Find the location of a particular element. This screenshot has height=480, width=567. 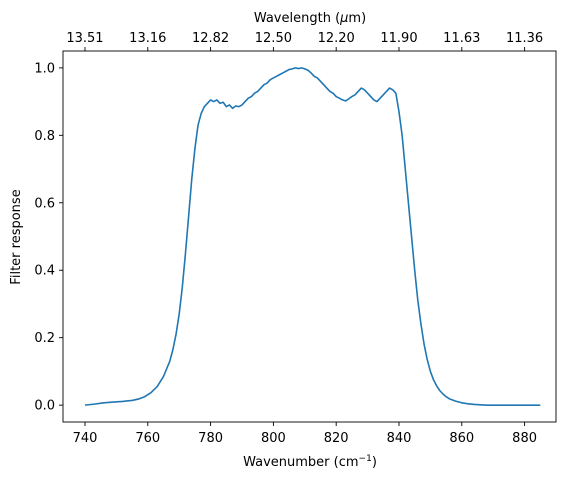

top-tick-label: 12.82 is located at coordinates (210, 38).